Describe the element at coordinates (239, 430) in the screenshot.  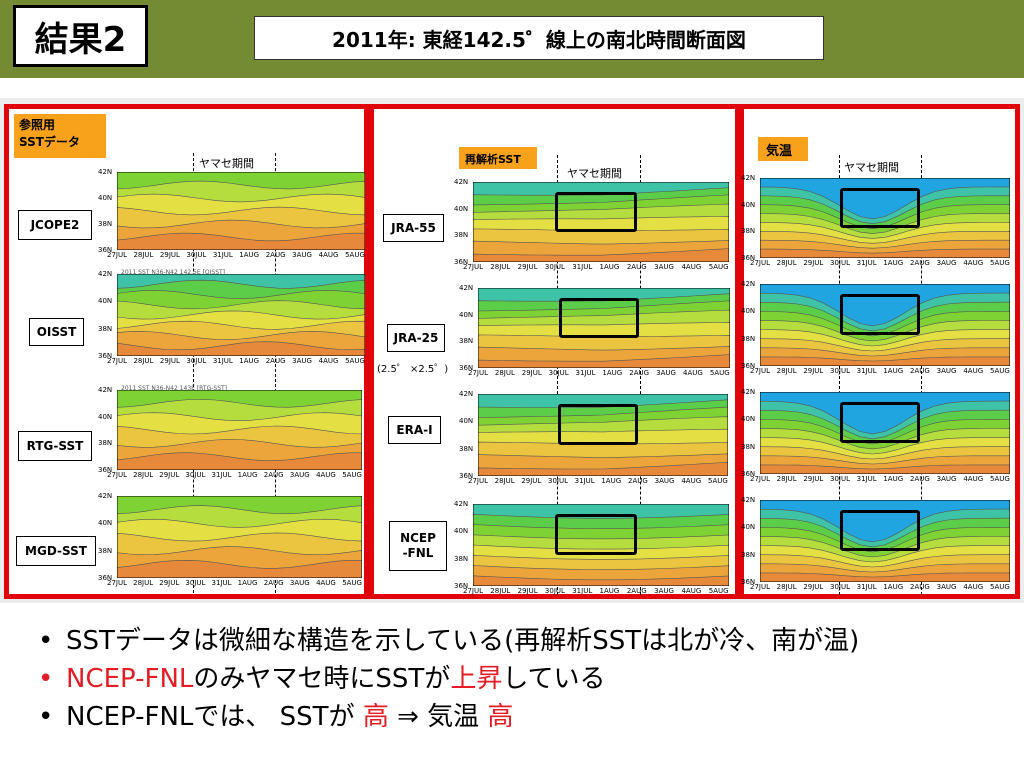
I see `rtg-sst-plot` at that location.